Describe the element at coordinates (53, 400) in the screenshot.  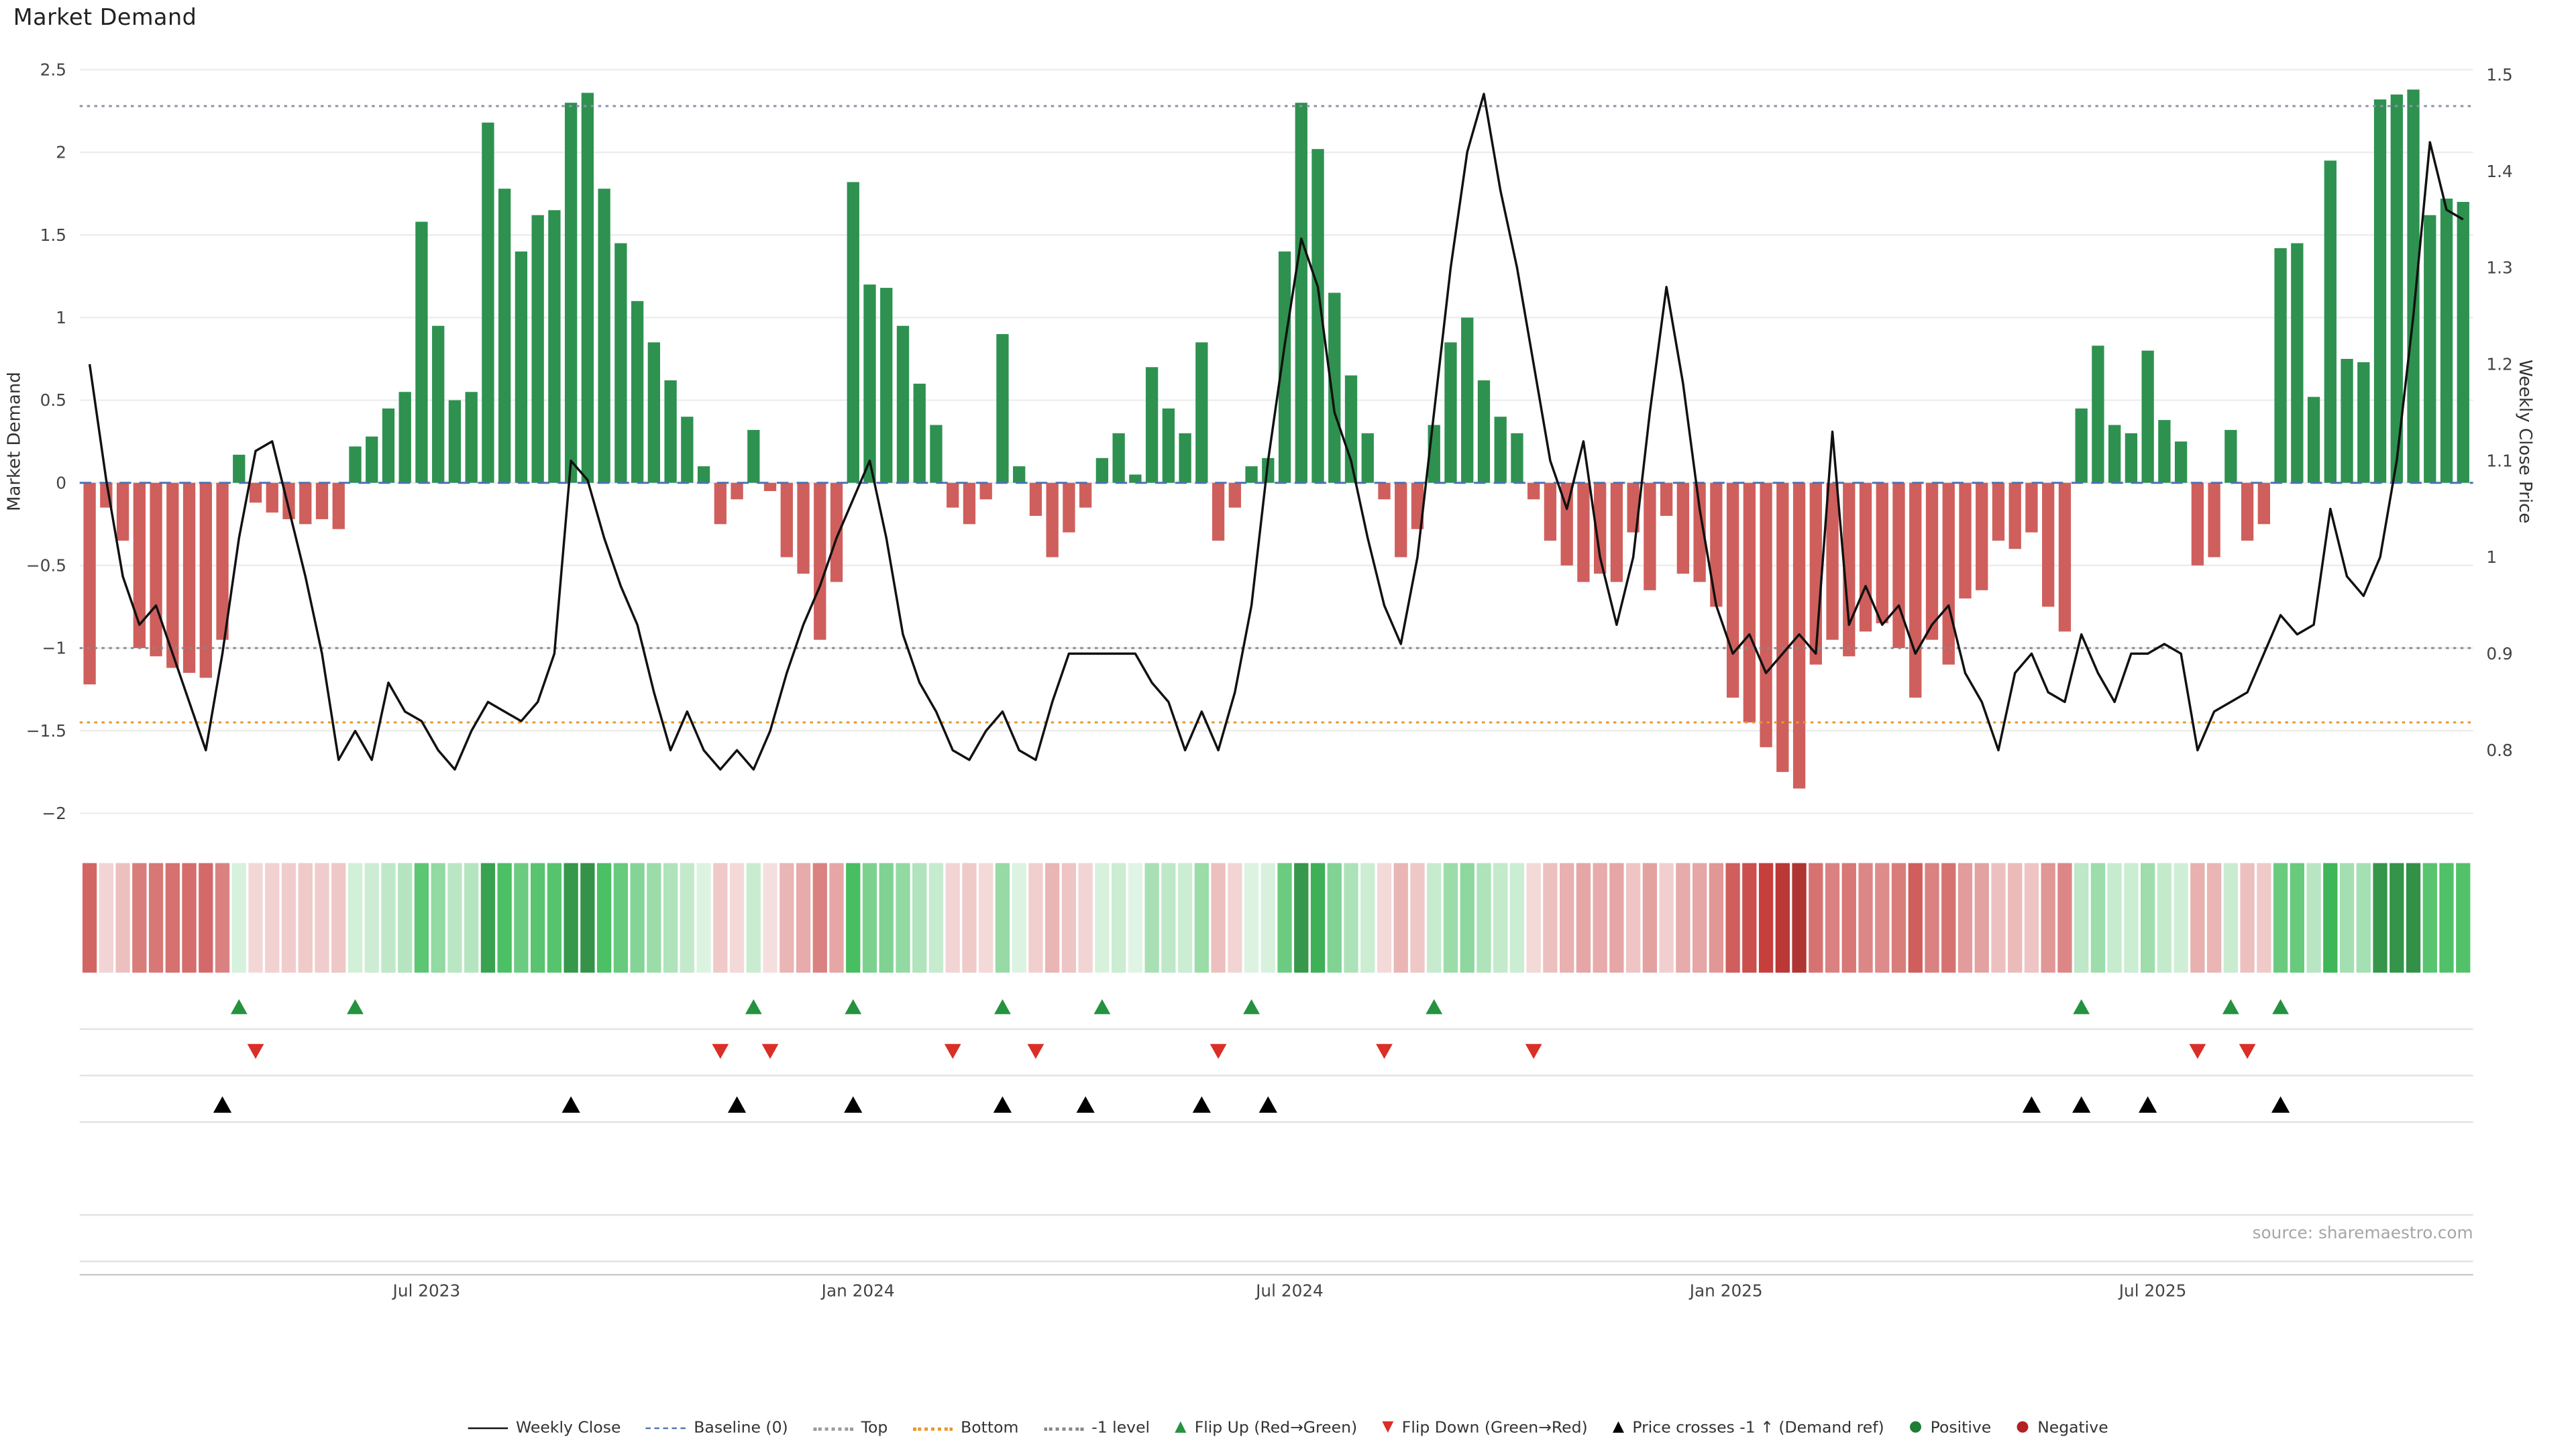
I see `y-tick-left: 0.5` at that location.